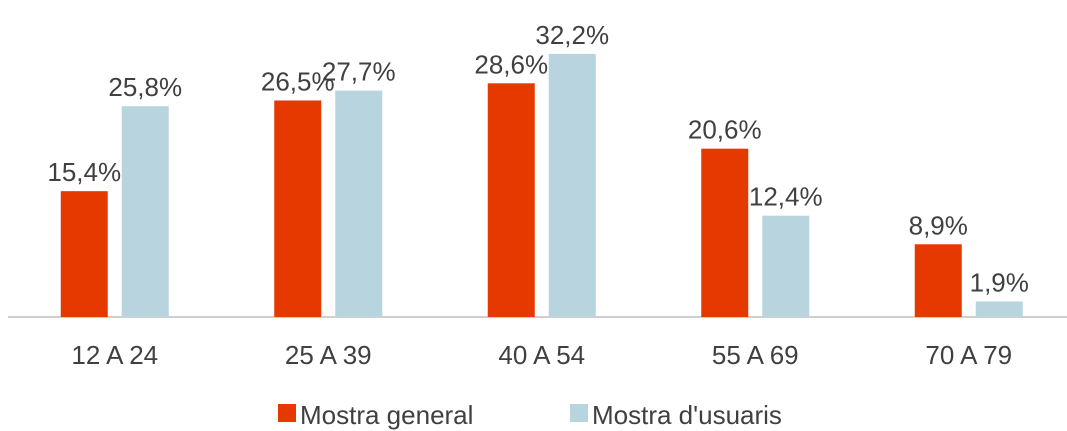 This screenshot has width=1067, height=431. What do you see at coordinates (968, 355) in the screenshot?
I see `x-tick-label: 70 A 79` at bounding box center [968, 355].